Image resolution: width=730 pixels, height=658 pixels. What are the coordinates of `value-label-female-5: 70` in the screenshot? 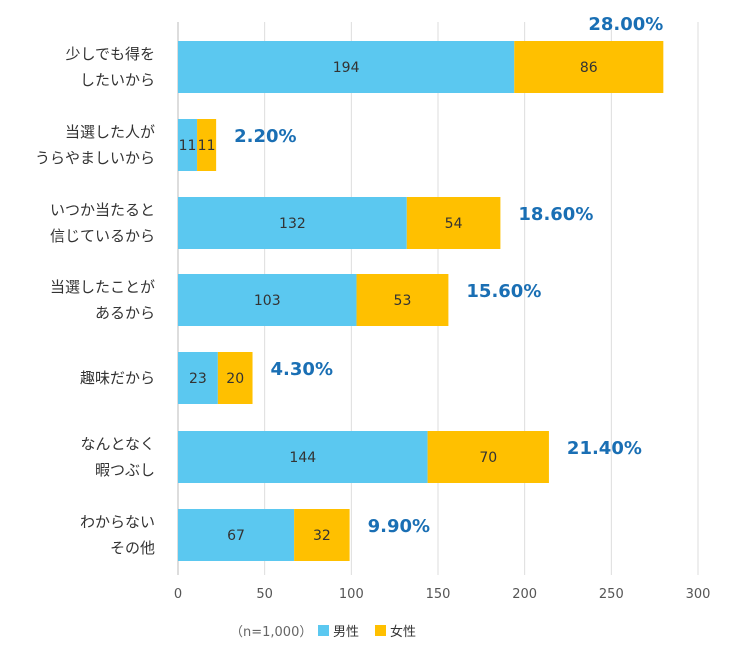 It's located at (488, 458).